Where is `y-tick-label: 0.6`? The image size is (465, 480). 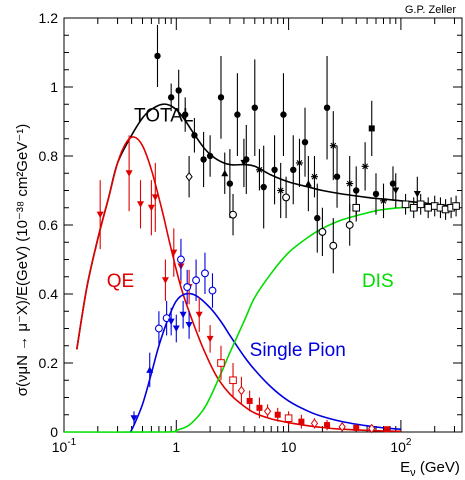
y-tick-label: 0.6 is located at coordinates (49, 225).